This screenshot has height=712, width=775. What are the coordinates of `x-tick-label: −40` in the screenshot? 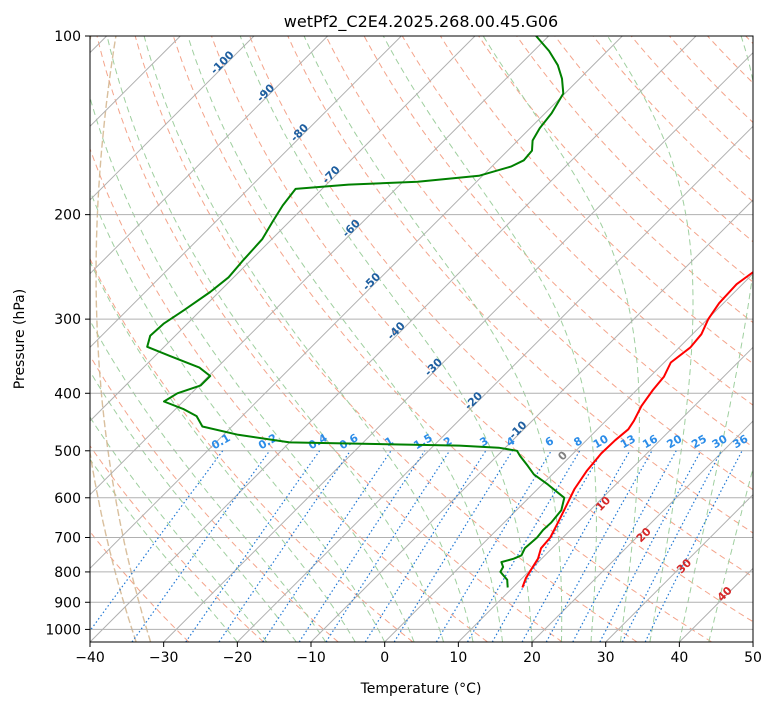 It's located at (90, 658).